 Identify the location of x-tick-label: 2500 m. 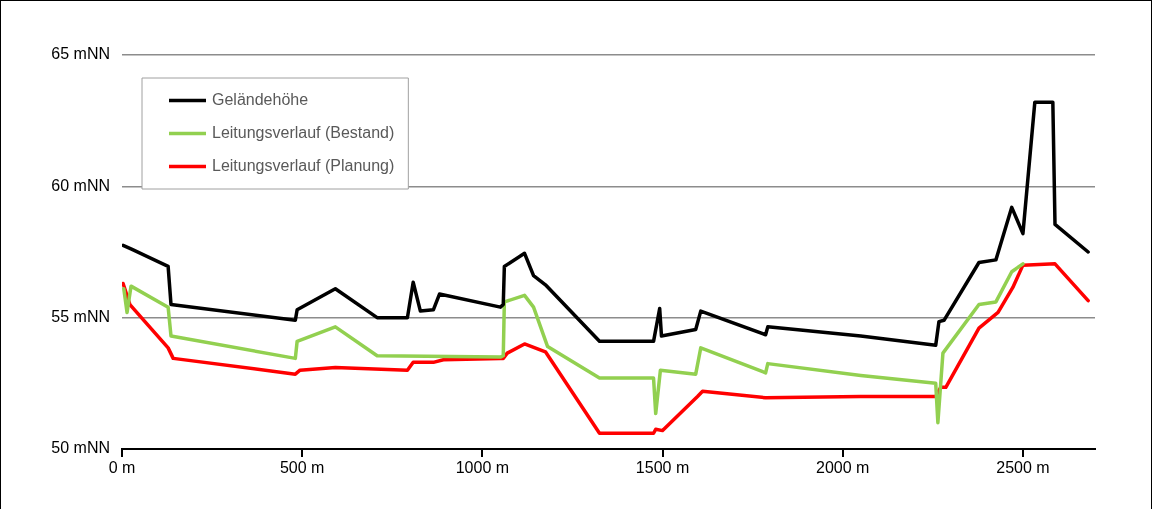
(1023, 468).